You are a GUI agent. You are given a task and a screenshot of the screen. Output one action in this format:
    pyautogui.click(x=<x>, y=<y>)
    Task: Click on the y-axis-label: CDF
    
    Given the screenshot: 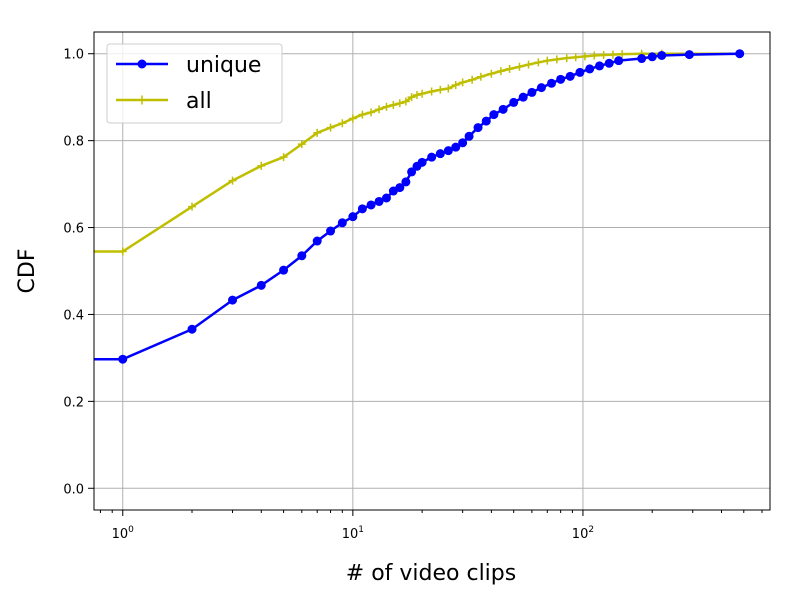 What is the action you would take?
    pyautogui.click(x=27, y=271)
    